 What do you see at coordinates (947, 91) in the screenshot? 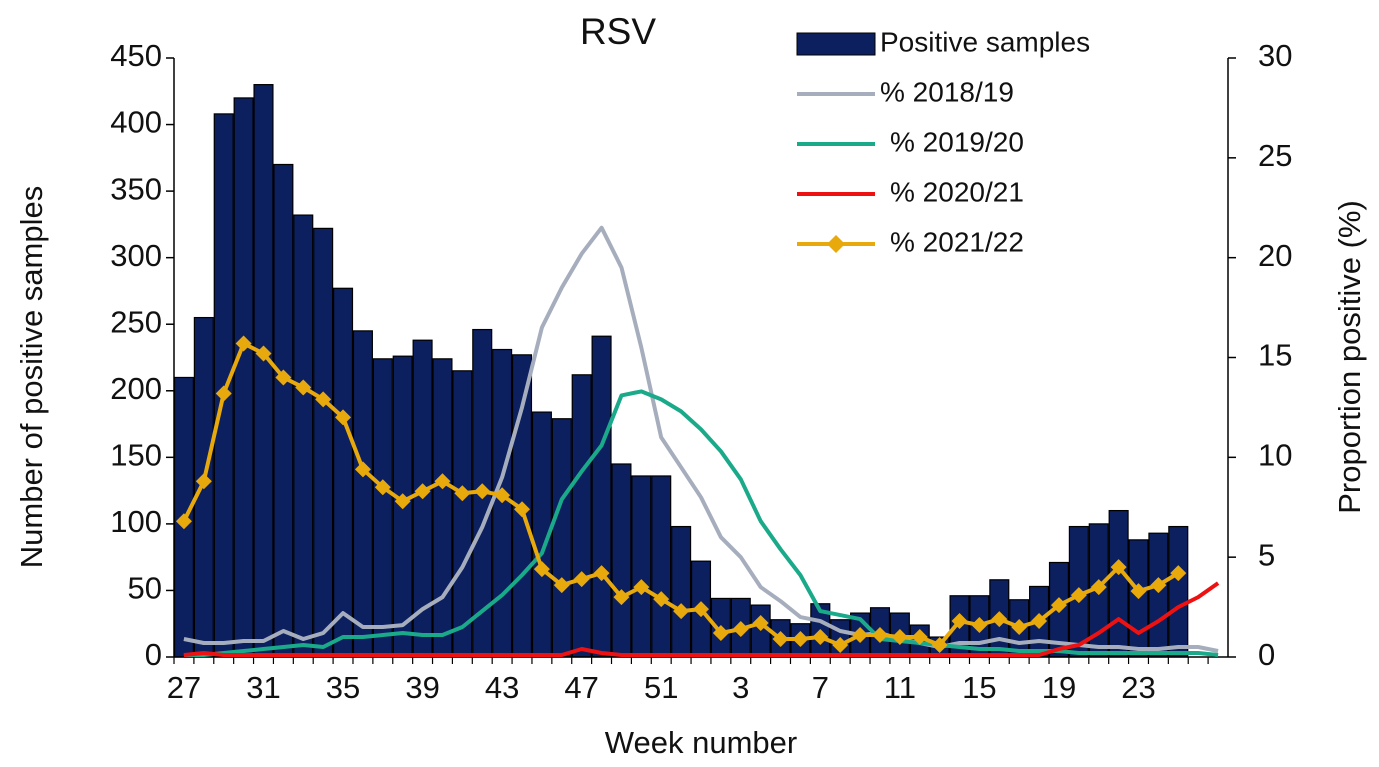
I see `legend-label: % 2018/19` at bounding box center [947, 91].